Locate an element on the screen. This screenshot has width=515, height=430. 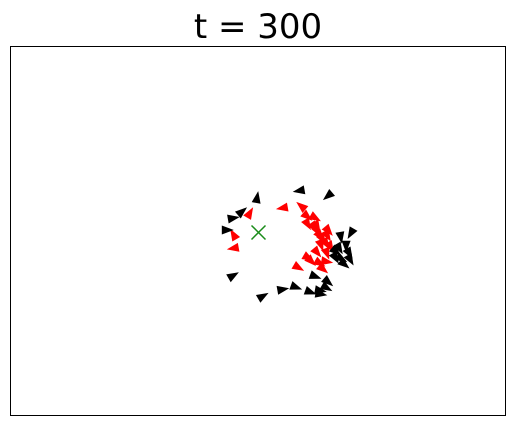
target-marker is located at coordinates (258, 232).